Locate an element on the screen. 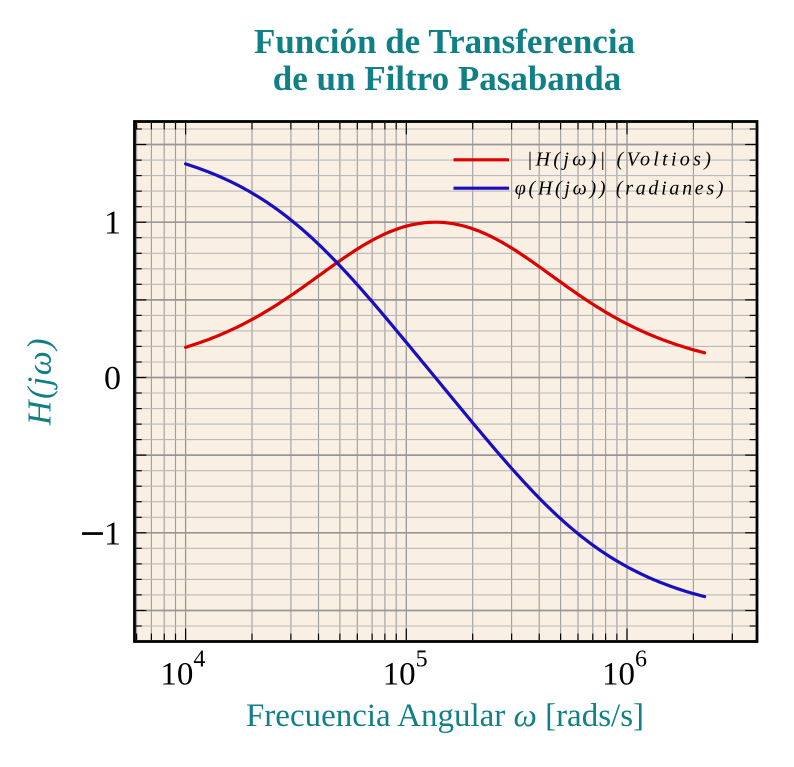  svg-text: de un Filtro Pasabanda is located at coordinates (447, 78).